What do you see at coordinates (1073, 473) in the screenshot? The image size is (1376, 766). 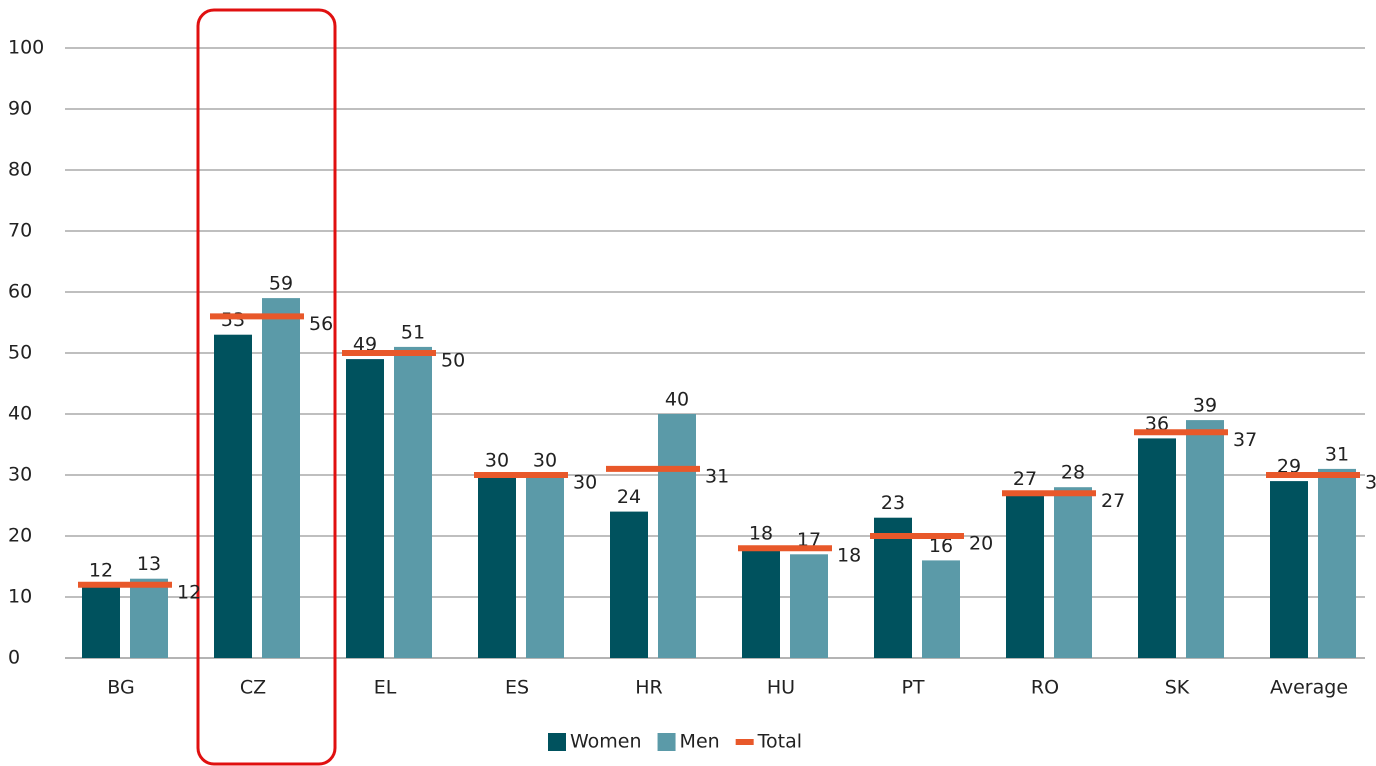 I see `value-label: 28` at bounding box center [1073, 473].